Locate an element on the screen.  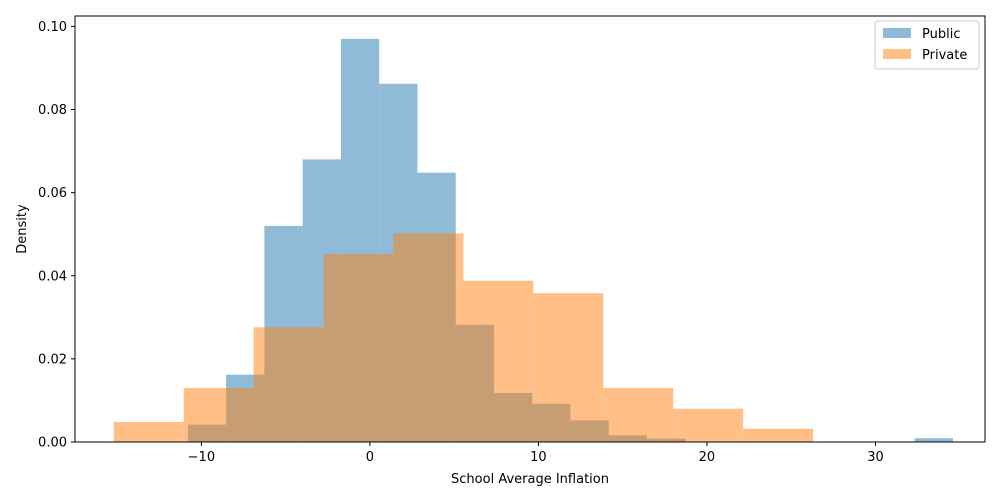
x-axis-title: School Average Inflation is located at coordinates (530, 479).